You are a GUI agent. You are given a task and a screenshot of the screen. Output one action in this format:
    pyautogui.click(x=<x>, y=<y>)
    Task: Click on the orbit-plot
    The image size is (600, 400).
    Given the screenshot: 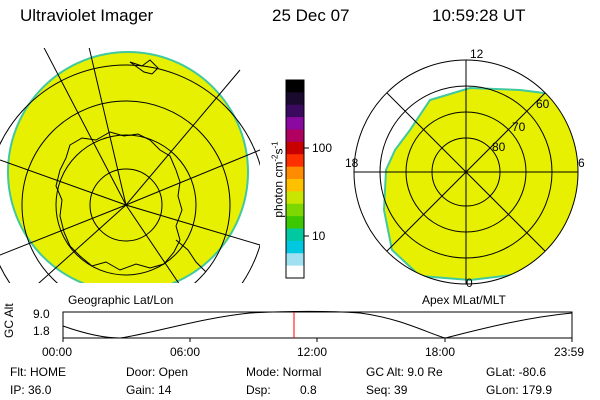 What is the action you would take?
    pyautogui.click(x=317, y=326)
    